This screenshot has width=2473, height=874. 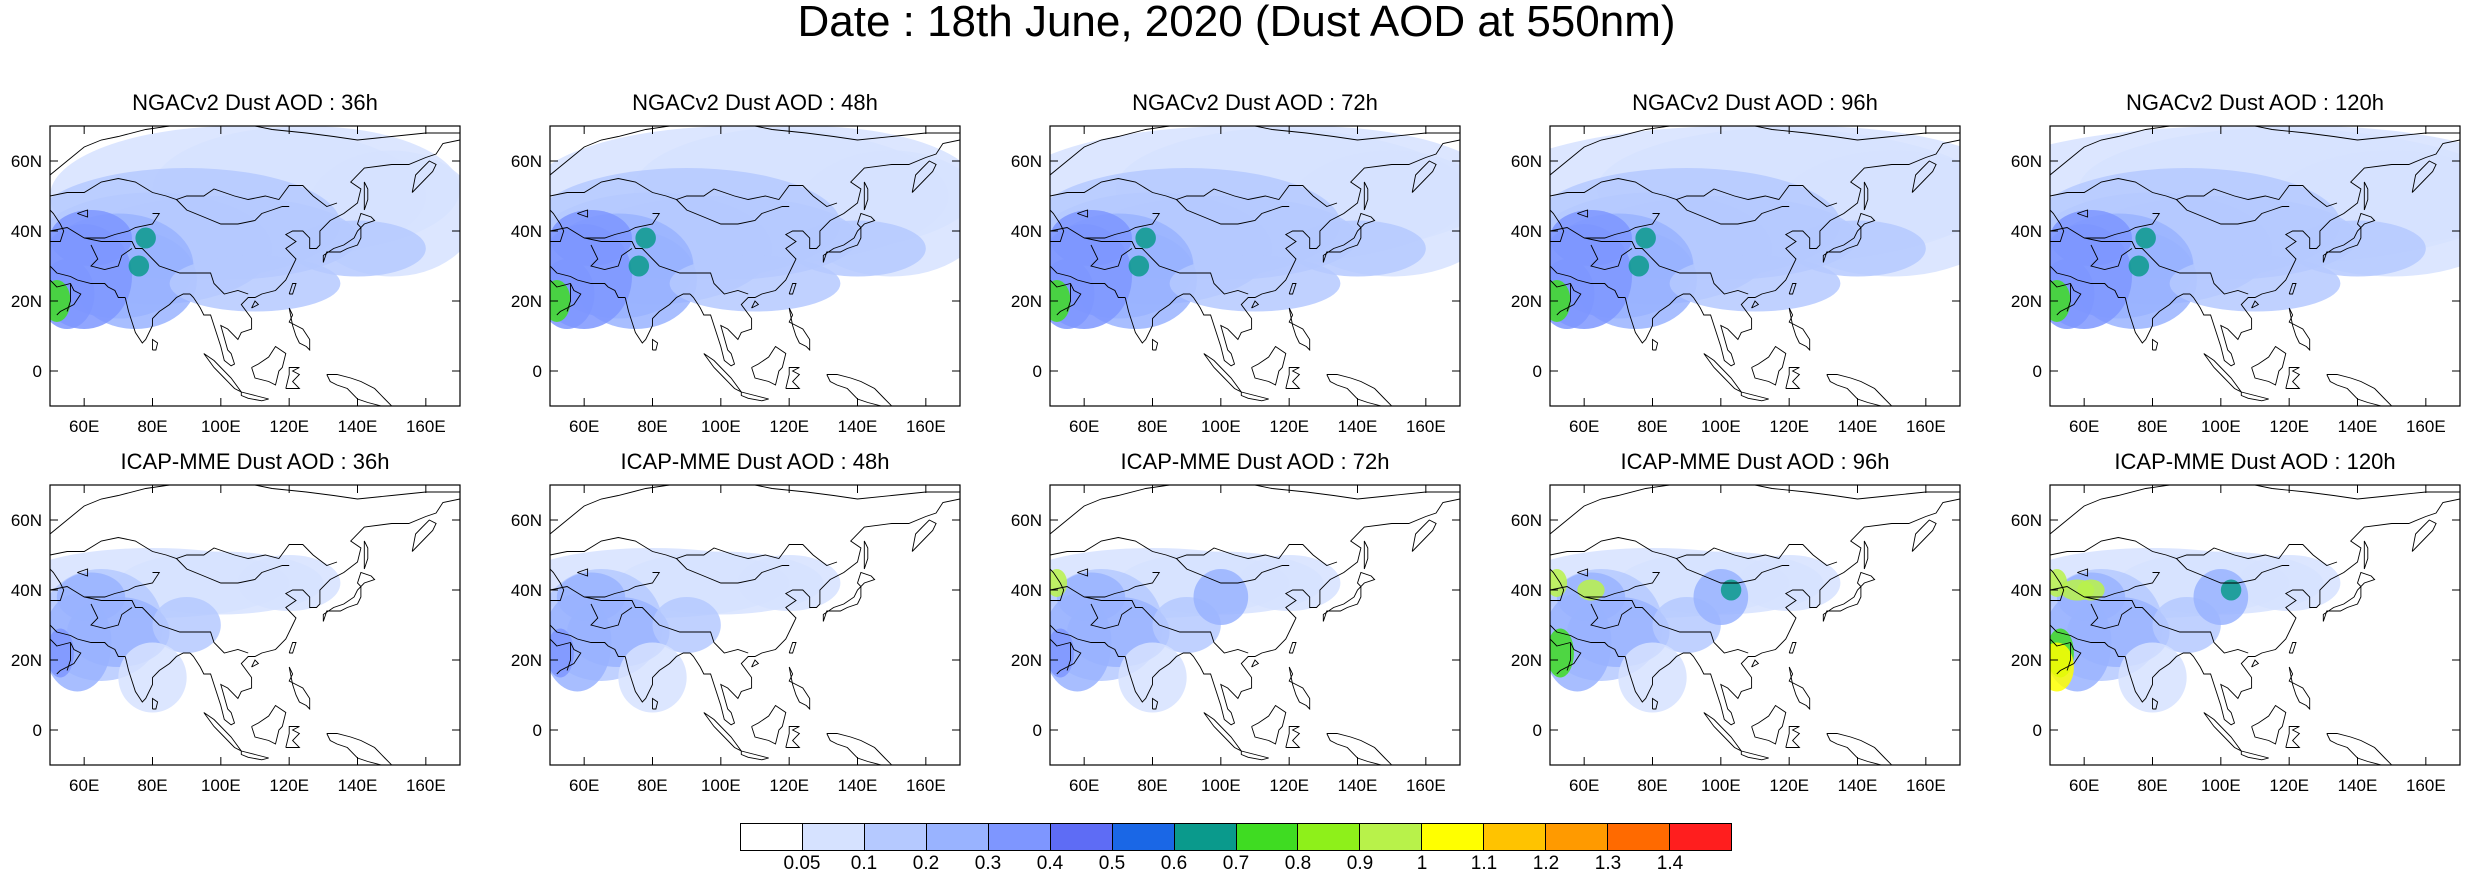 What do you see at coordinates (2255, 461) in the screenshot?
I see `panel-title: ICAP-MME Dust AOD : 120h` at bounding box center [2255, 461].